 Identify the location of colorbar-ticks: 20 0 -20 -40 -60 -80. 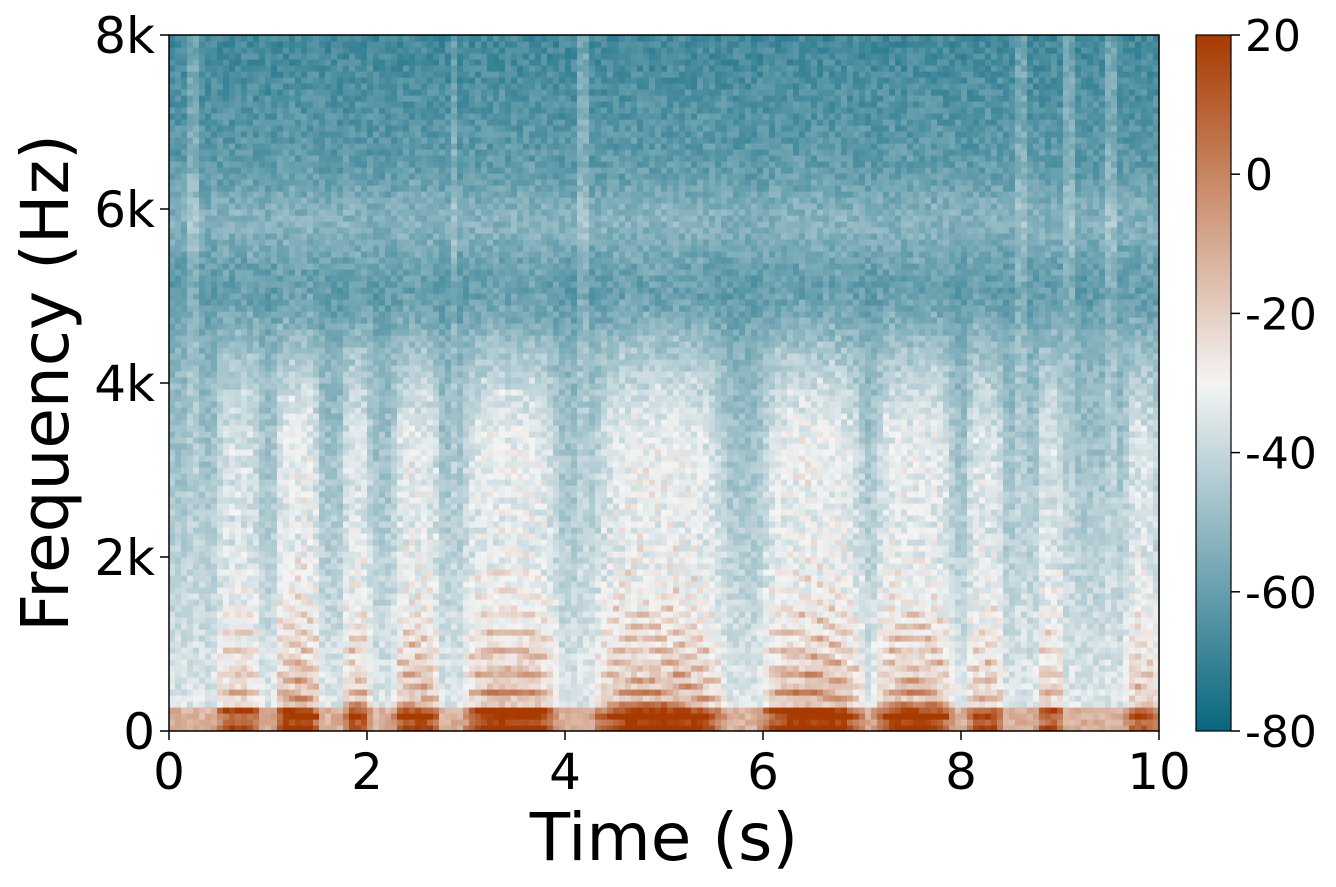
(1274, 384).